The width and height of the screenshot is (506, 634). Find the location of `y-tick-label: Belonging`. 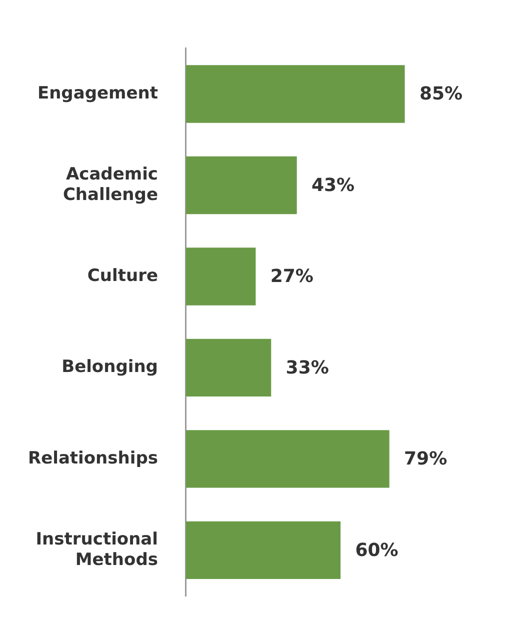

y-tick-label: Belonging is located at coordinates (110, 367).